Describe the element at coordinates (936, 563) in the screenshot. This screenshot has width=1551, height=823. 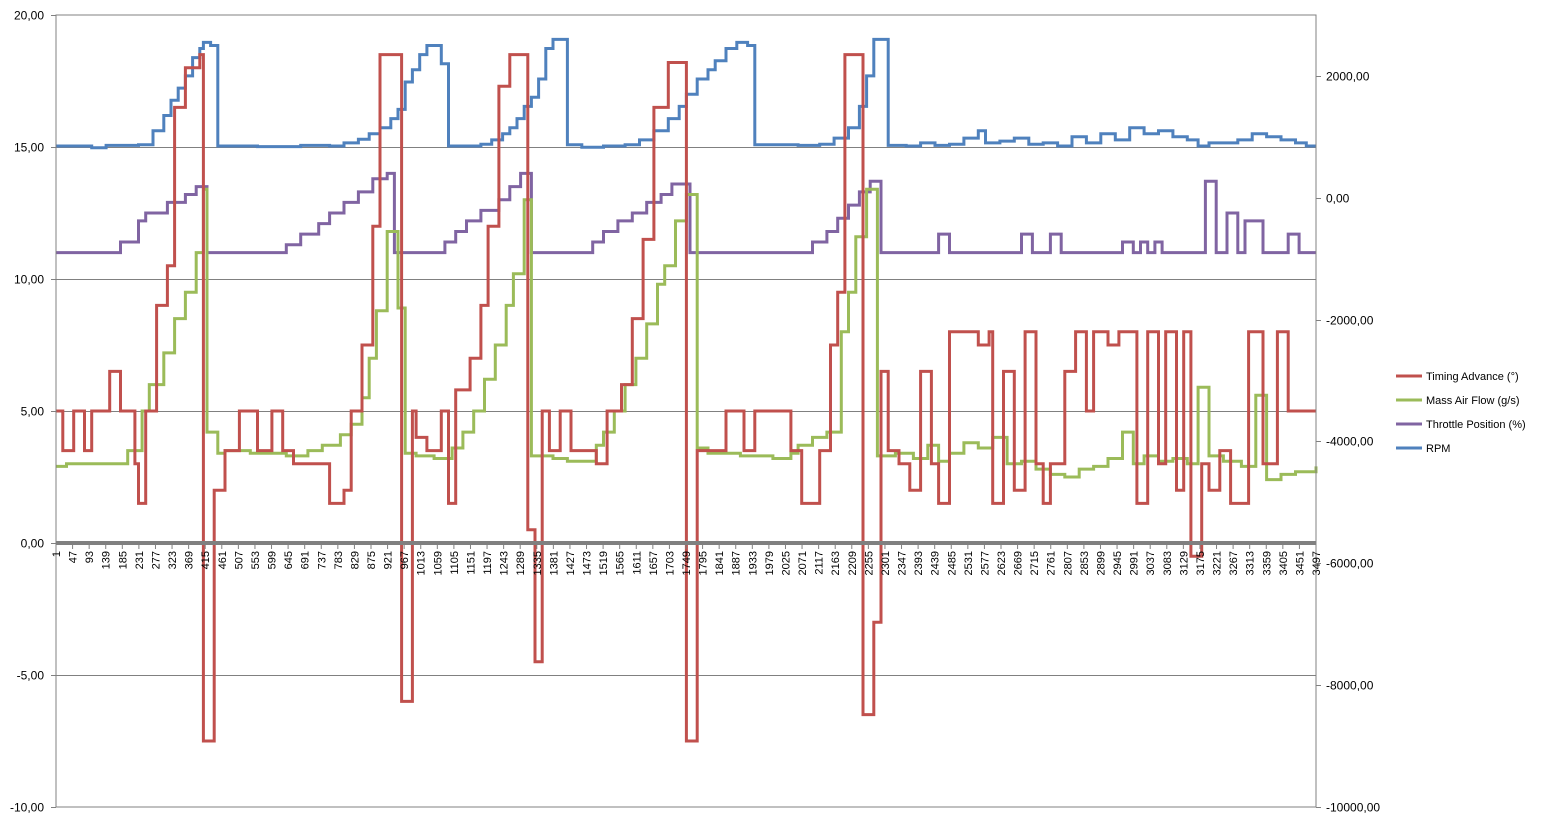
I see `x-tick-label: 2439` at that location.